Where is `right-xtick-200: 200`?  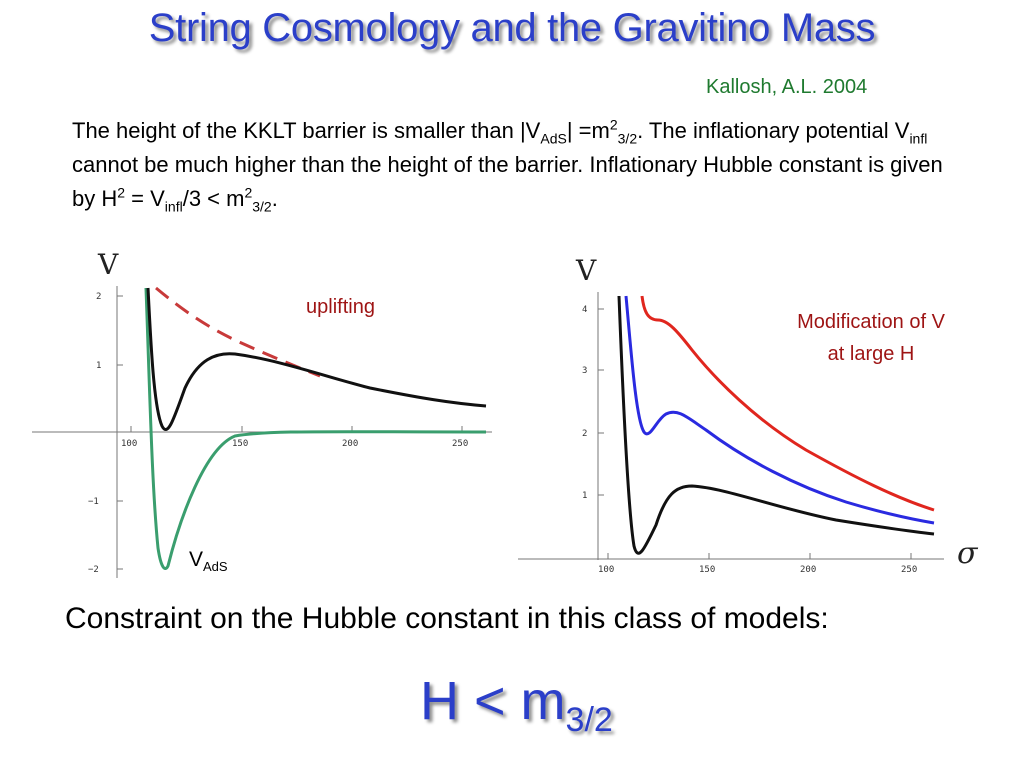
right-xtick-200: 200 is located at coordinates (808, 570).